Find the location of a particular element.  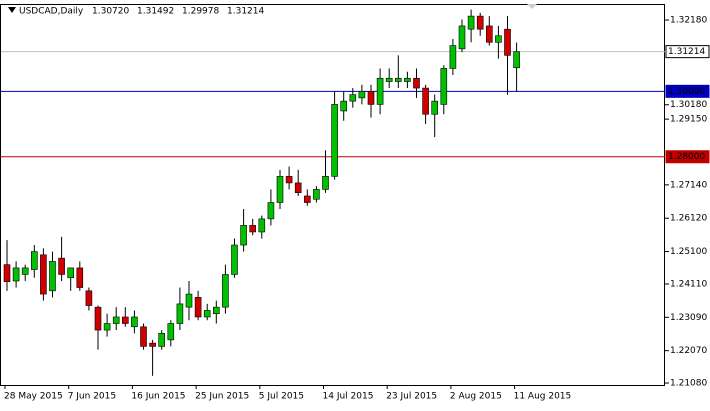

price-label: 1.31214 is located at coordinates (686, 52).